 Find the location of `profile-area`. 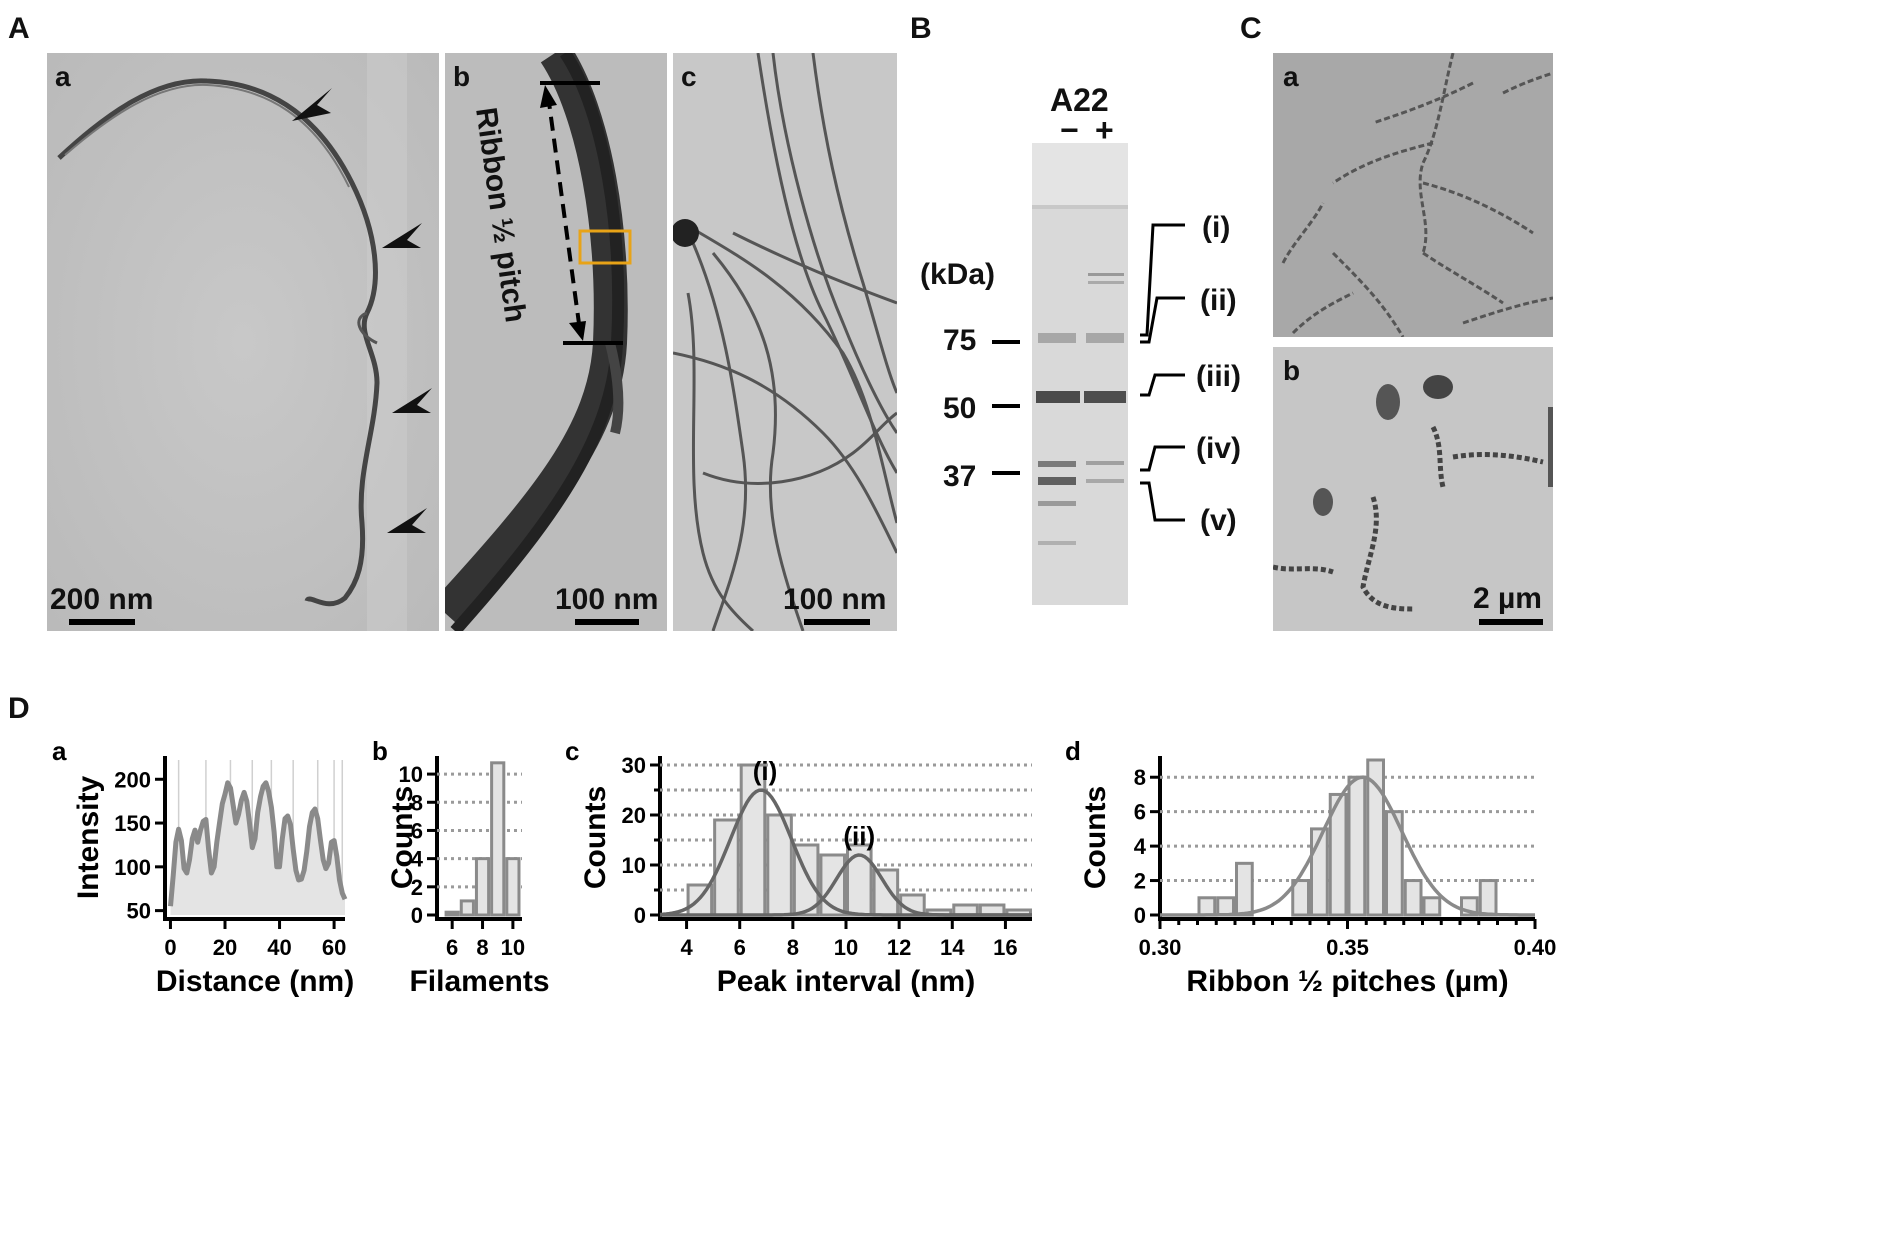

profile-area is located at coordinates (257, 848).